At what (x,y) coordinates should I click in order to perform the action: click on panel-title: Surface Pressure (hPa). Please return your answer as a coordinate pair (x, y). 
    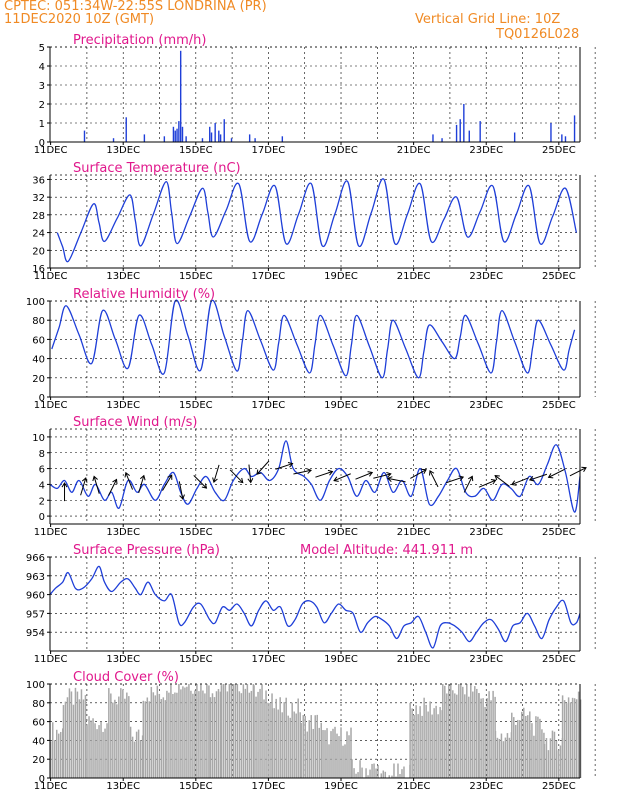
    Looking at the image, I should click on (146, 550).